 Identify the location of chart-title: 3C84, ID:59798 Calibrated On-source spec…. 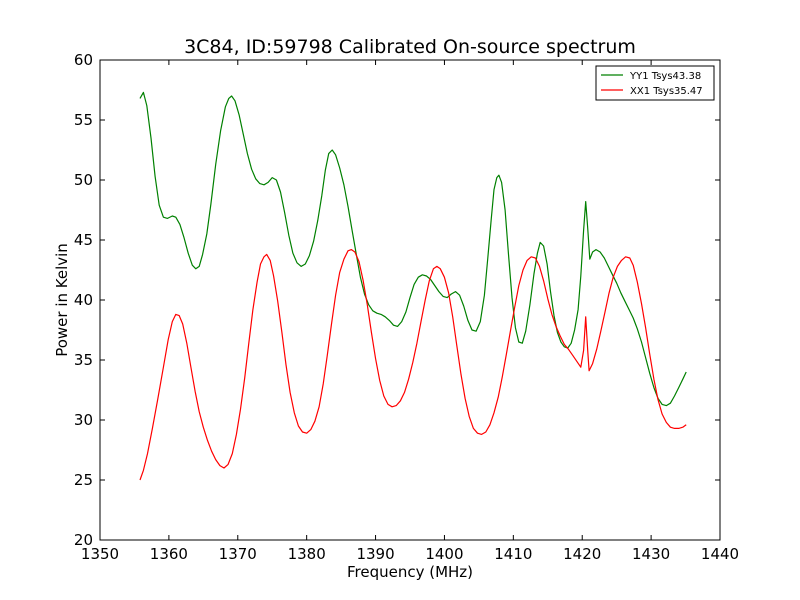
(410, 47).